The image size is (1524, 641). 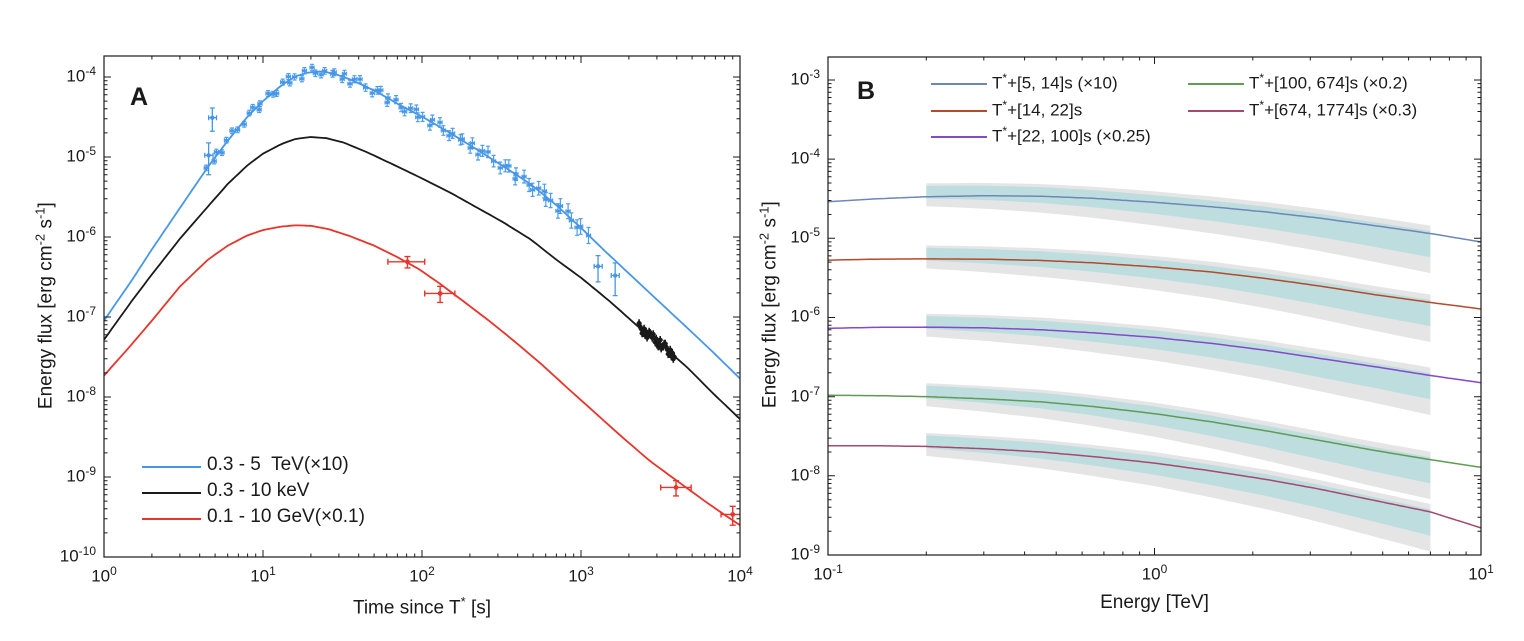 I want to click on tev-late-point-1-errorbars, so click(x=615, y=279).